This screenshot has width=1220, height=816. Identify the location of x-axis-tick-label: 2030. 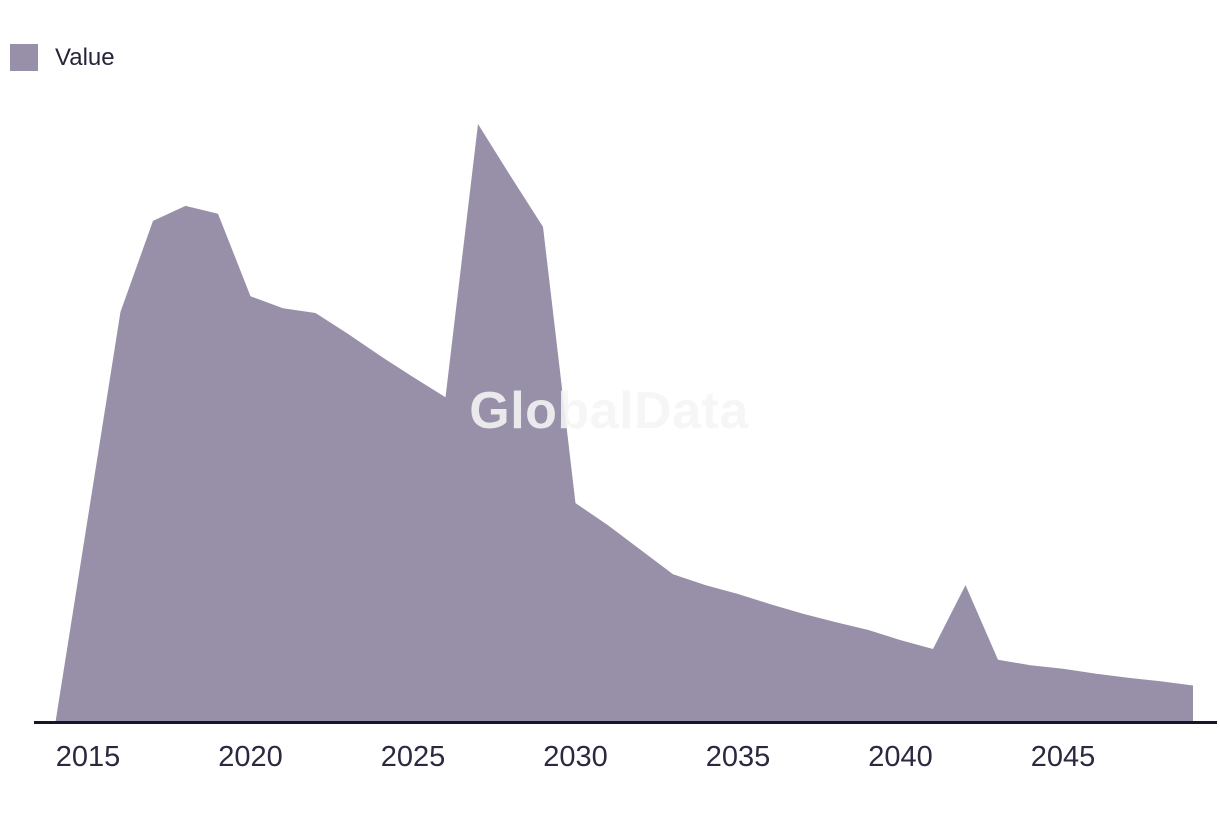
(575, 757).